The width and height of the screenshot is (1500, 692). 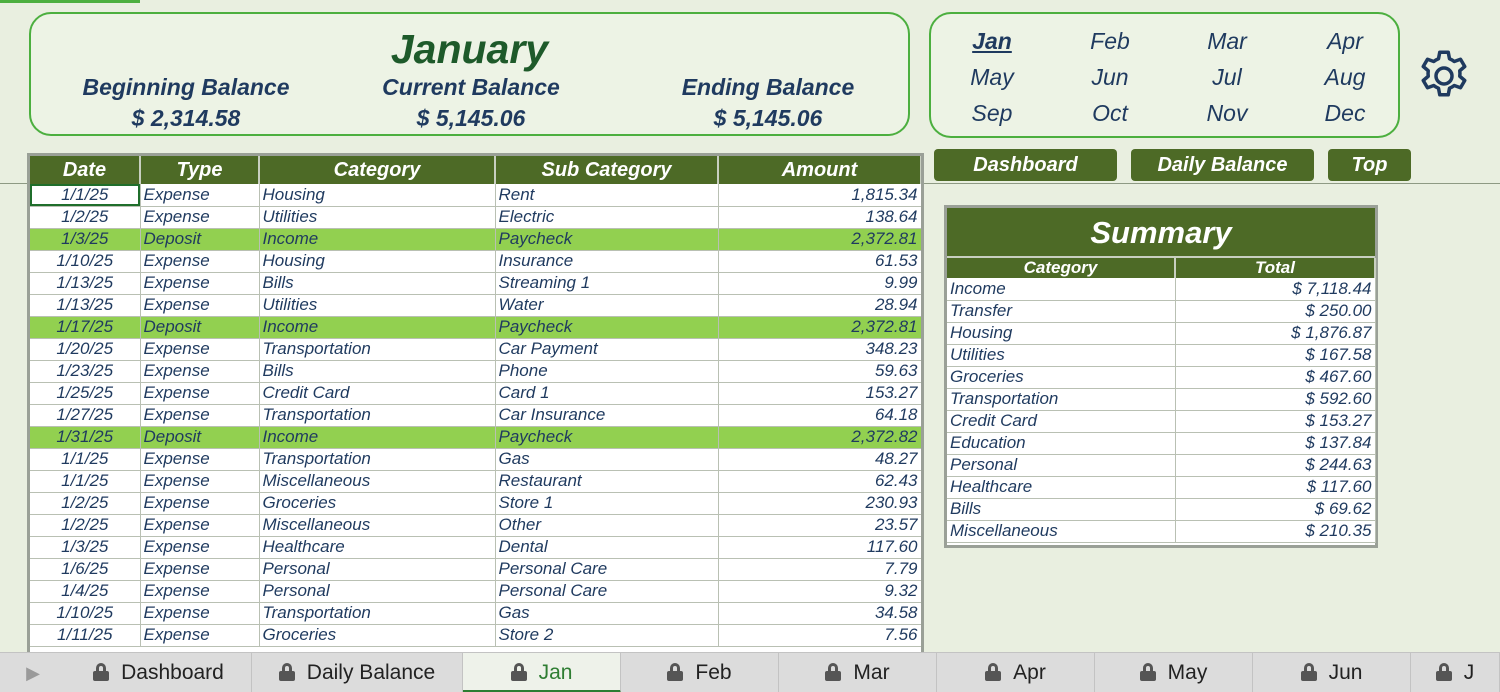 What do you see at coordinates (1061, 443) in the screenshot?
I see `summary-category: Education` at bounding box center [1061, 443].